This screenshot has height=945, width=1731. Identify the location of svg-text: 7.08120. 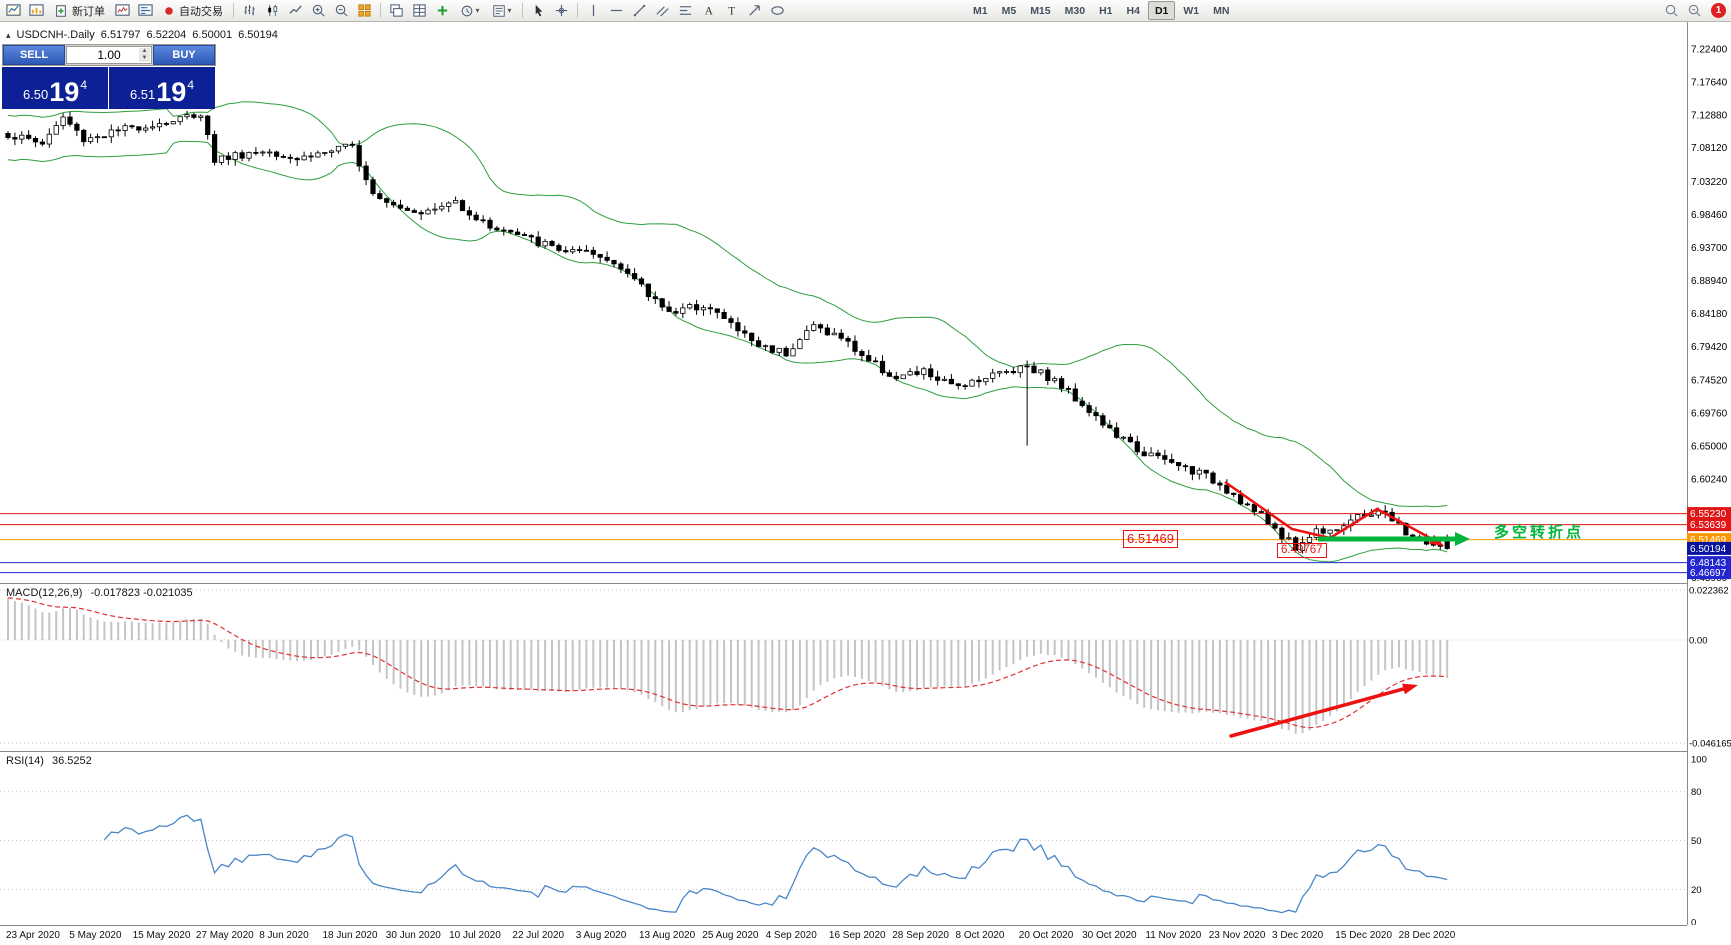
(1709, 148).